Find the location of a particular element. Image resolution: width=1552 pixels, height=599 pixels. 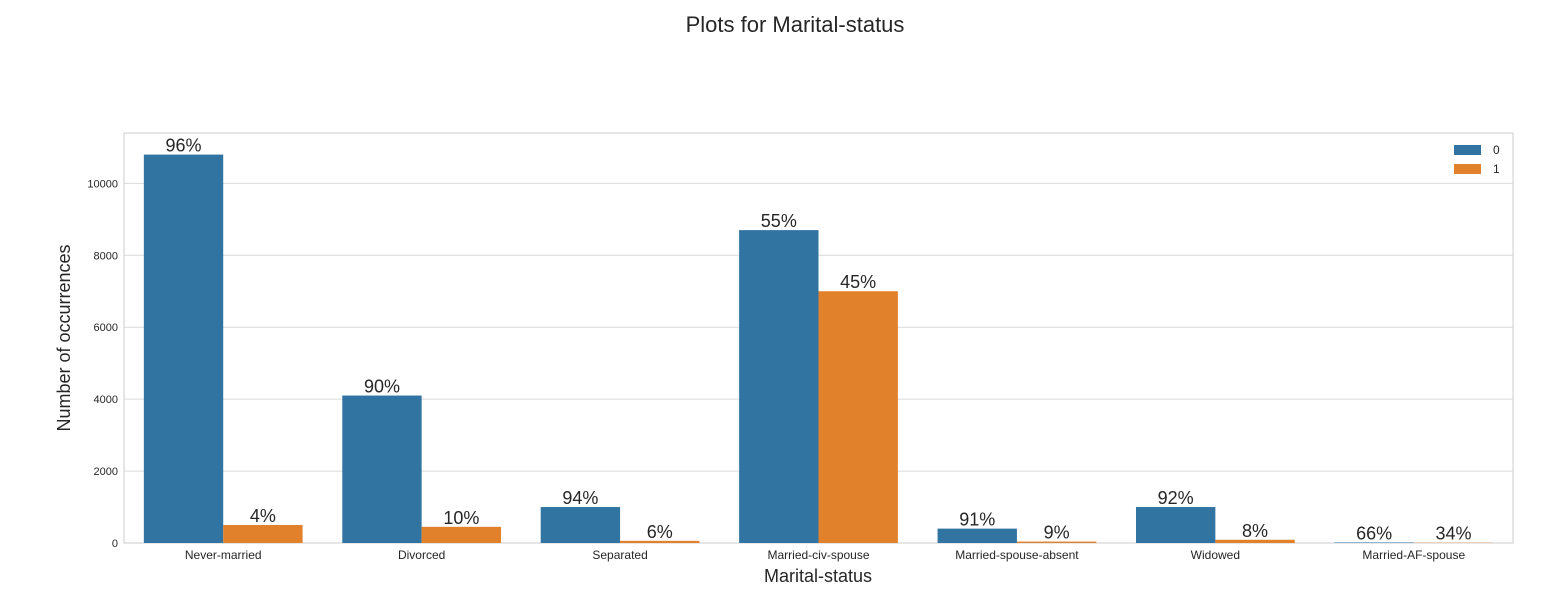

bar-percent-label: 8% is located at coordinates (1255, 531).